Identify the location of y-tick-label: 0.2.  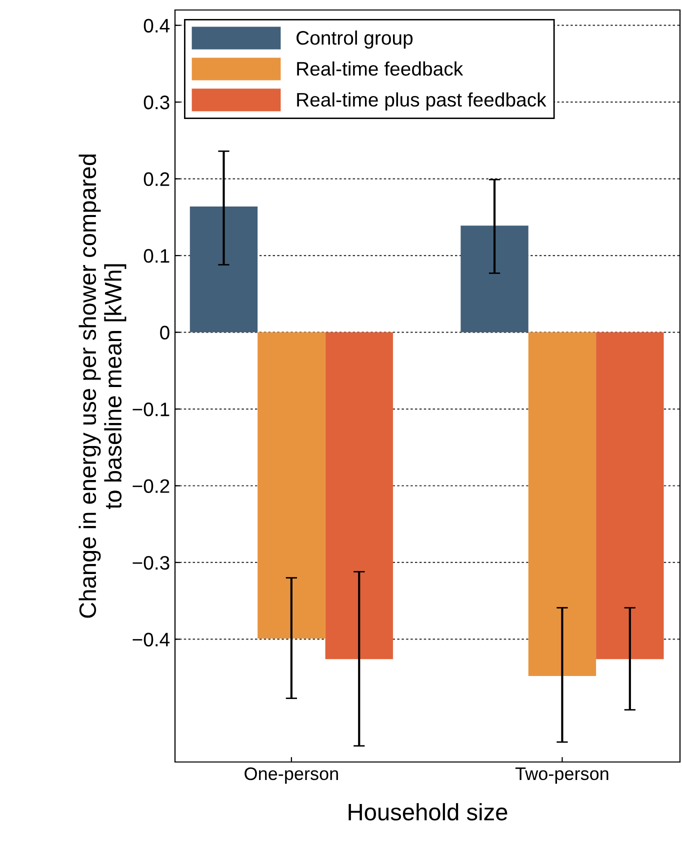
(157, 179).